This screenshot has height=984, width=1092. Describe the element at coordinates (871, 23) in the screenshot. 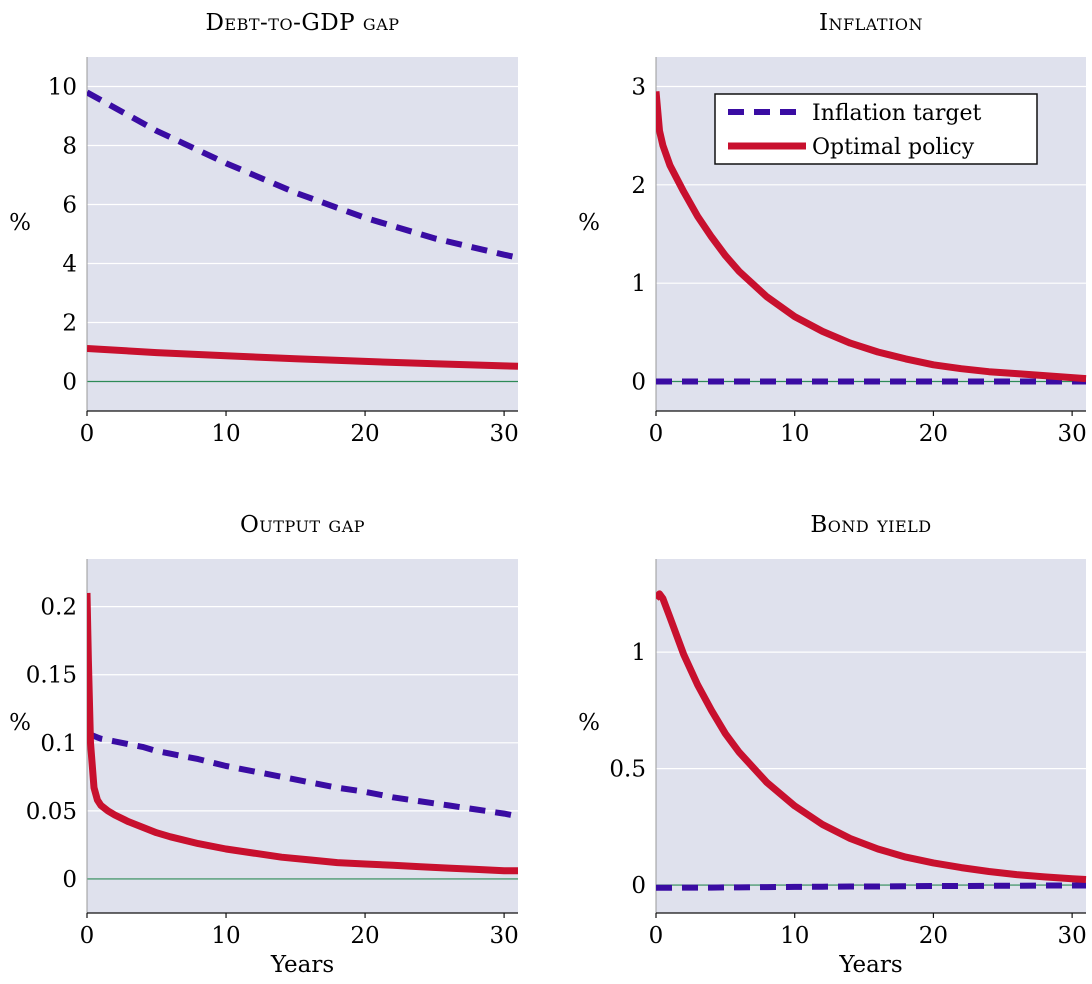

I see `panel-title: Inflation` at that location.